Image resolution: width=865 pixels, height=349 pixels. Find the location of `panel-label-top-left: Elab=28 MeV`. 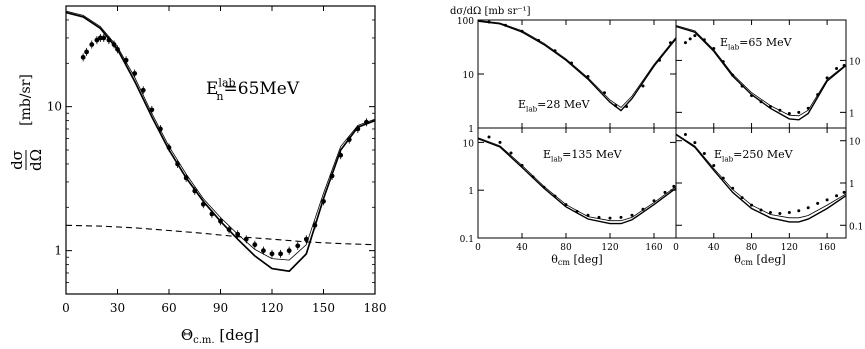

panel-label-top-left: Elab=28 MeV is located at coordinates (554, 105).